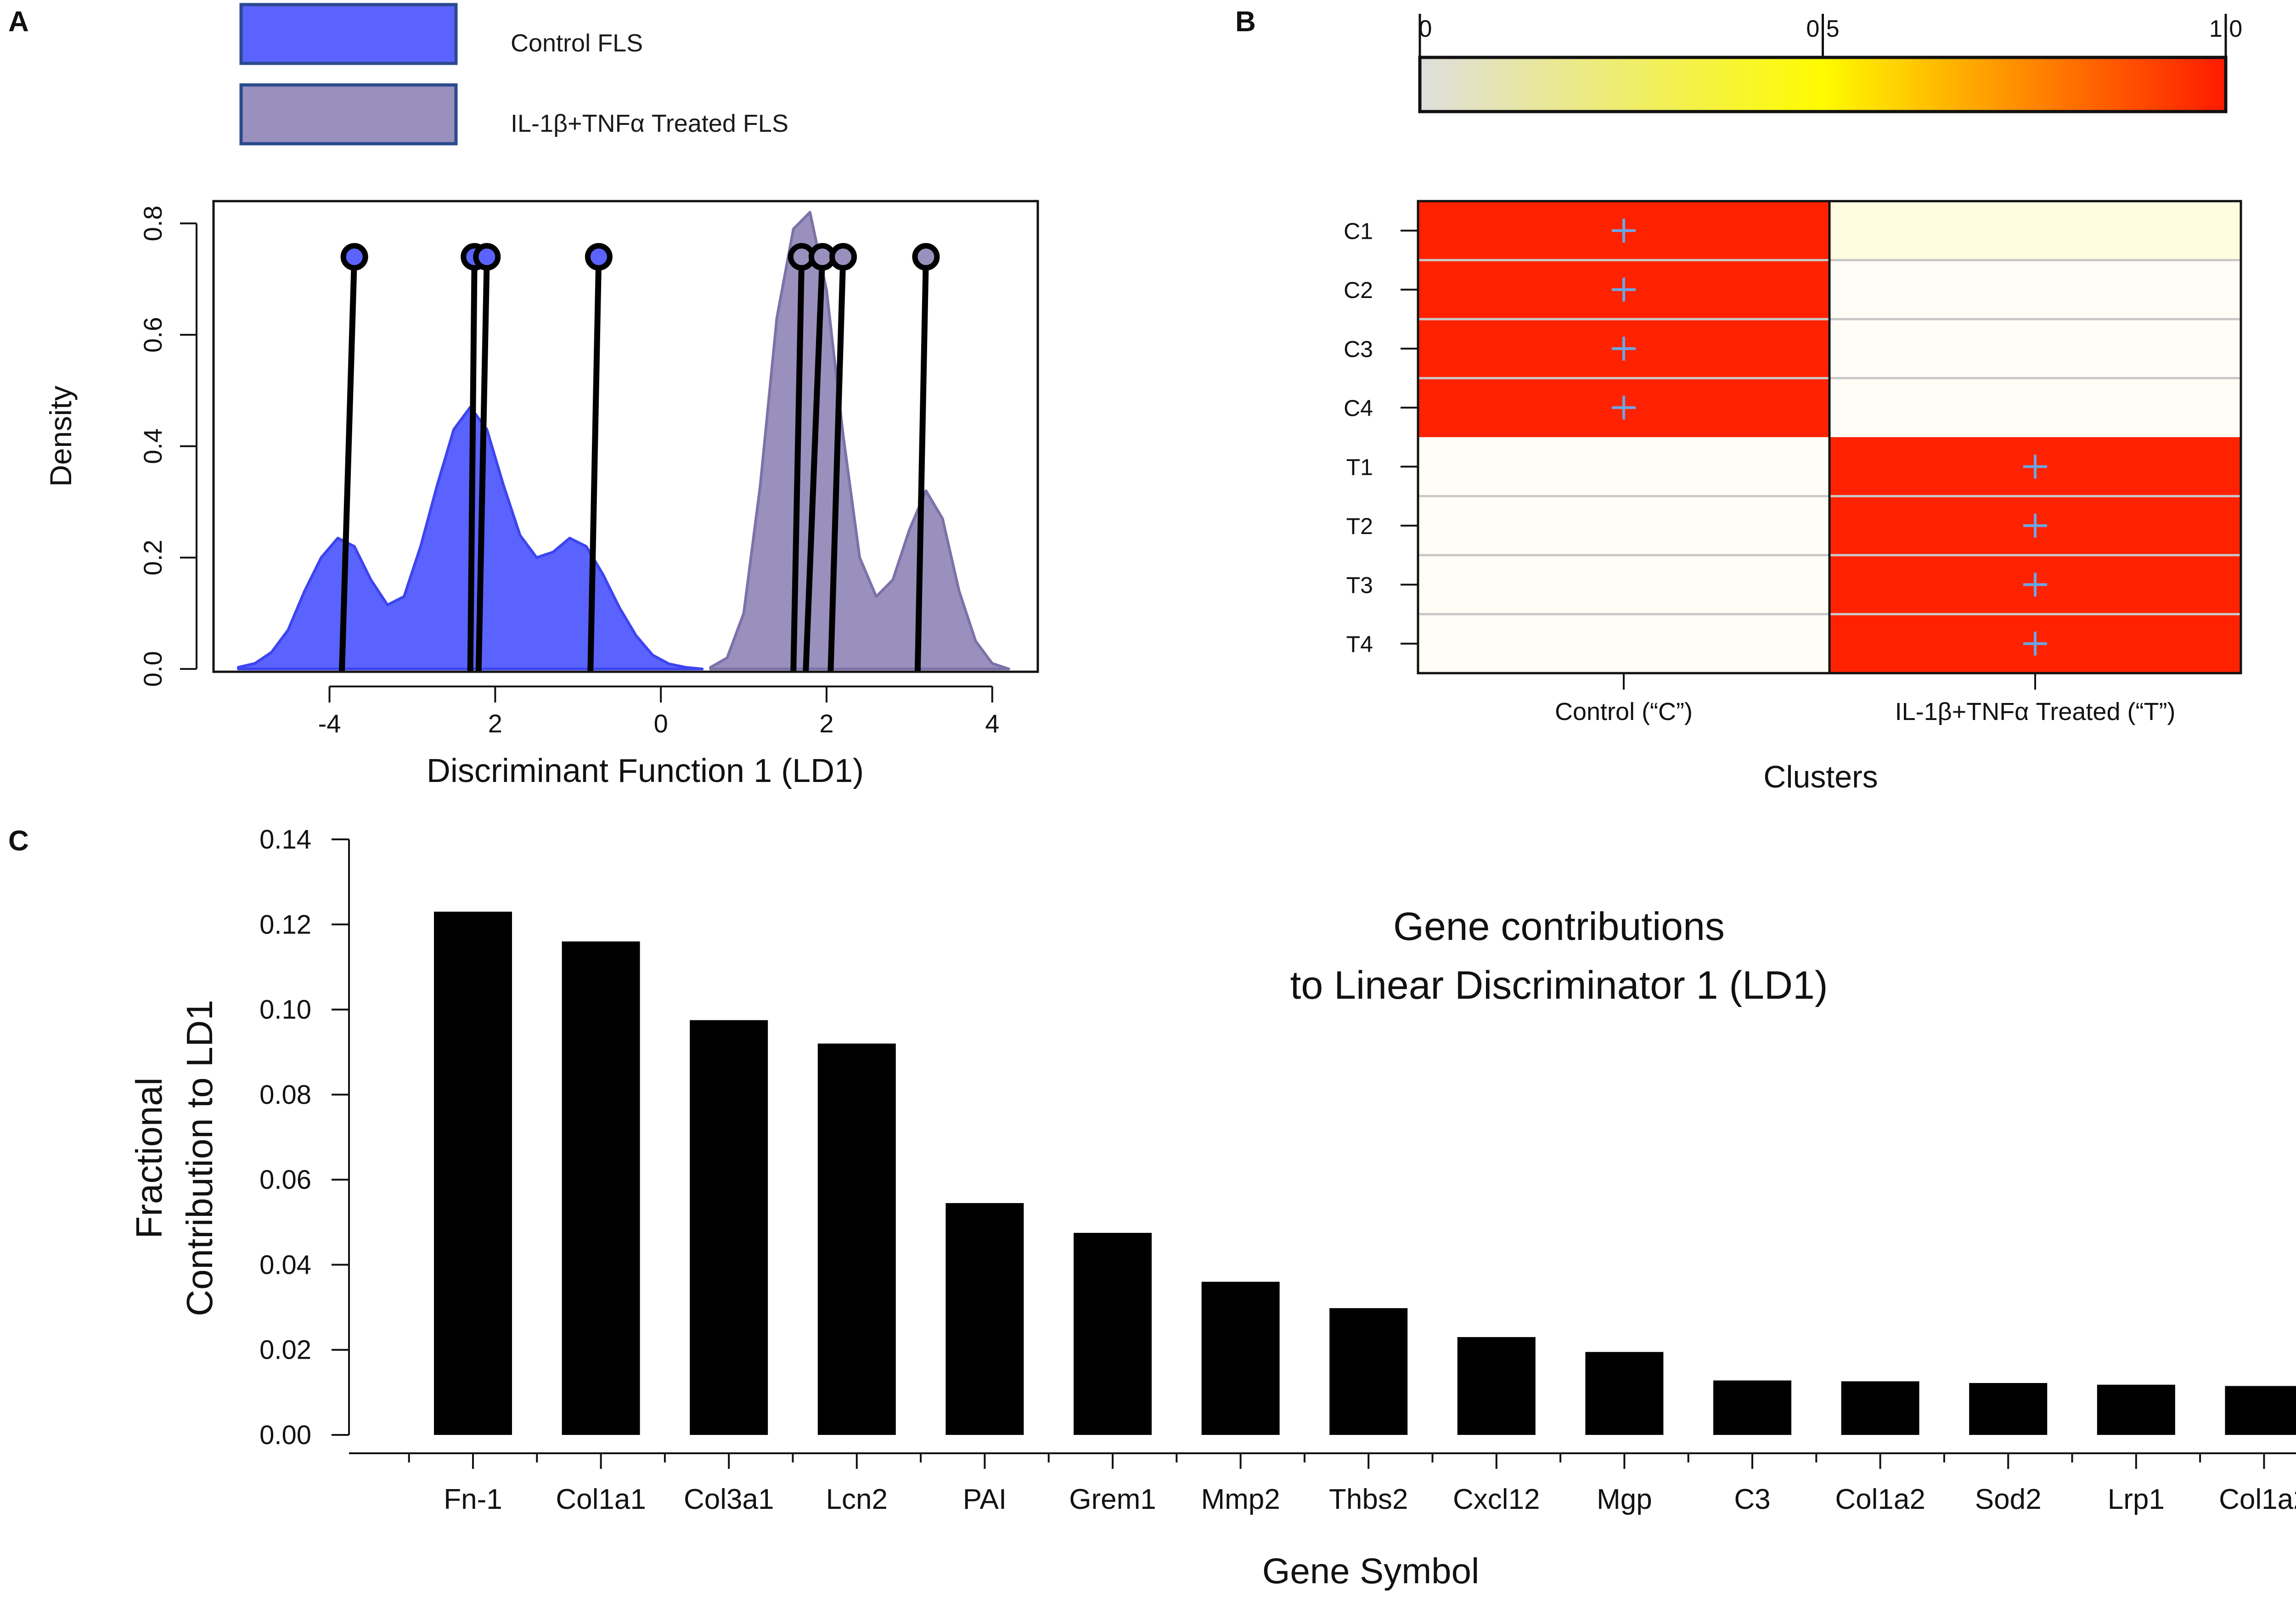  What do you see at coordinates (152, 335) in the screenshot?
I see `density-y-tick-label: 0.6` at bounding box center [152, 335].